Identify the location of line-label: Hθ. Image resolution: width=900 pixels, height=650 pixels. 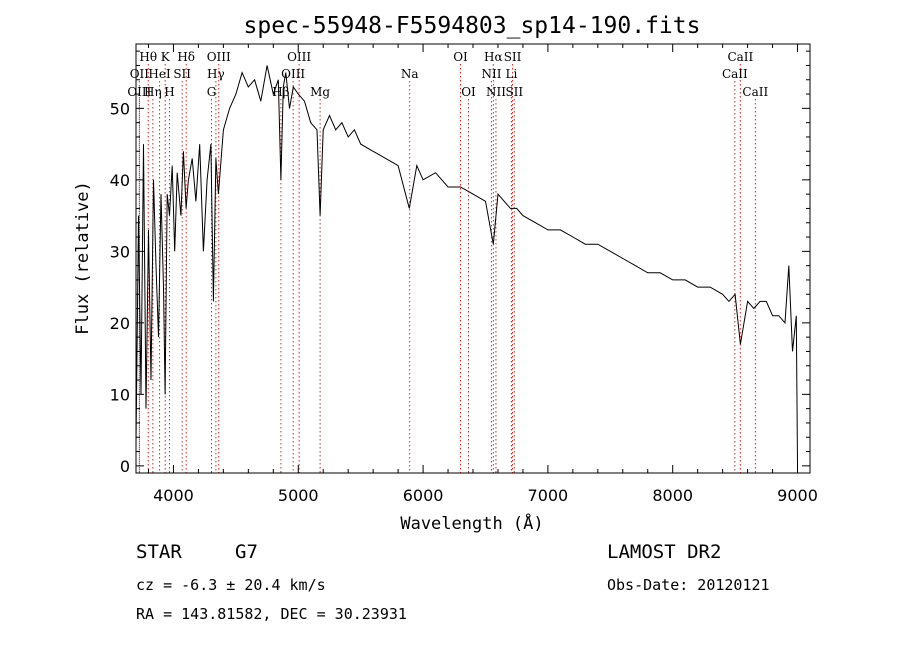
(148, 57).